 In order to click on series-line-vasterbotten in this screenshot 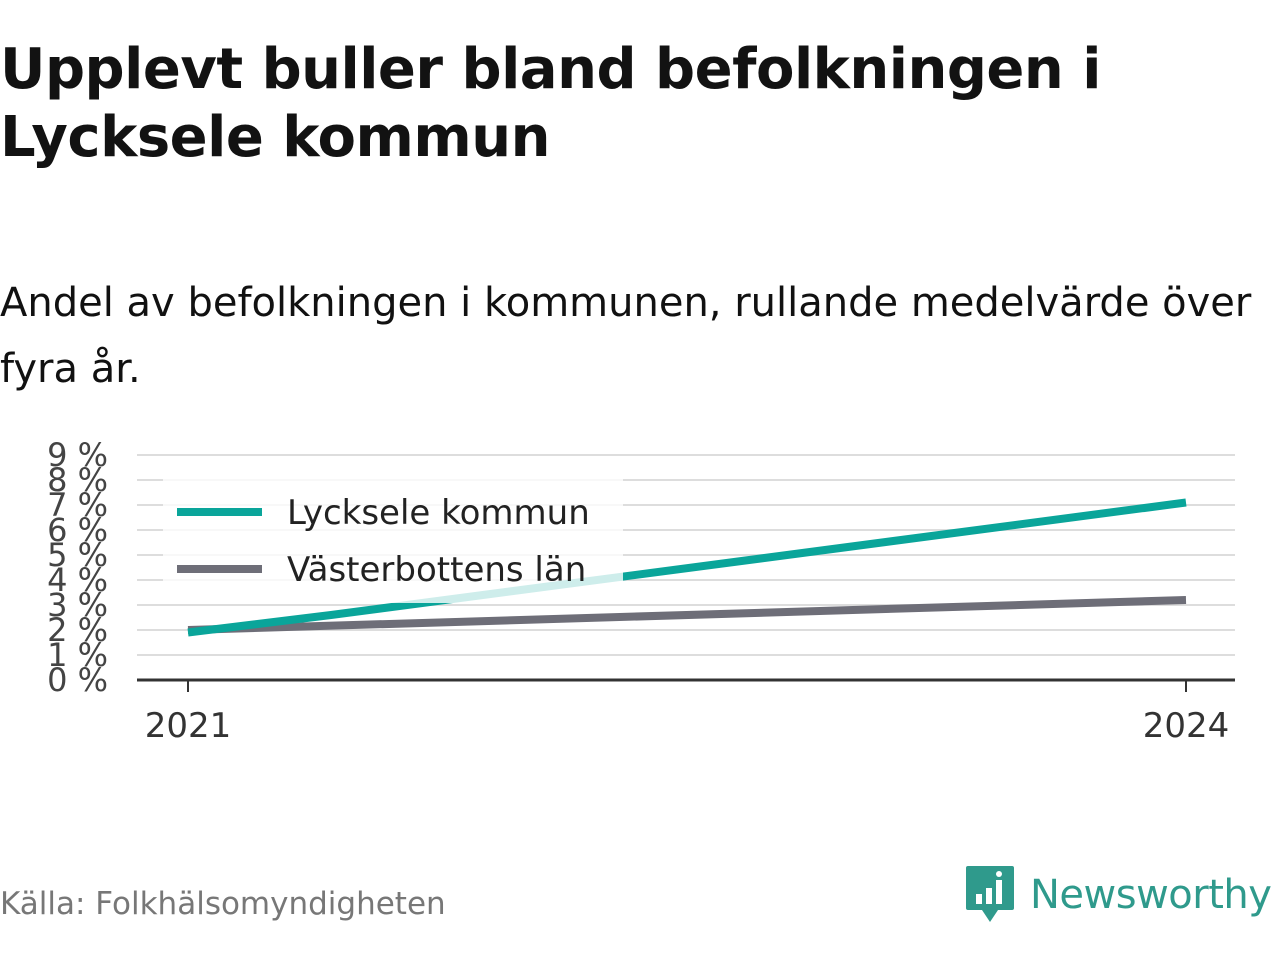, I will do `click(687, 615)`.